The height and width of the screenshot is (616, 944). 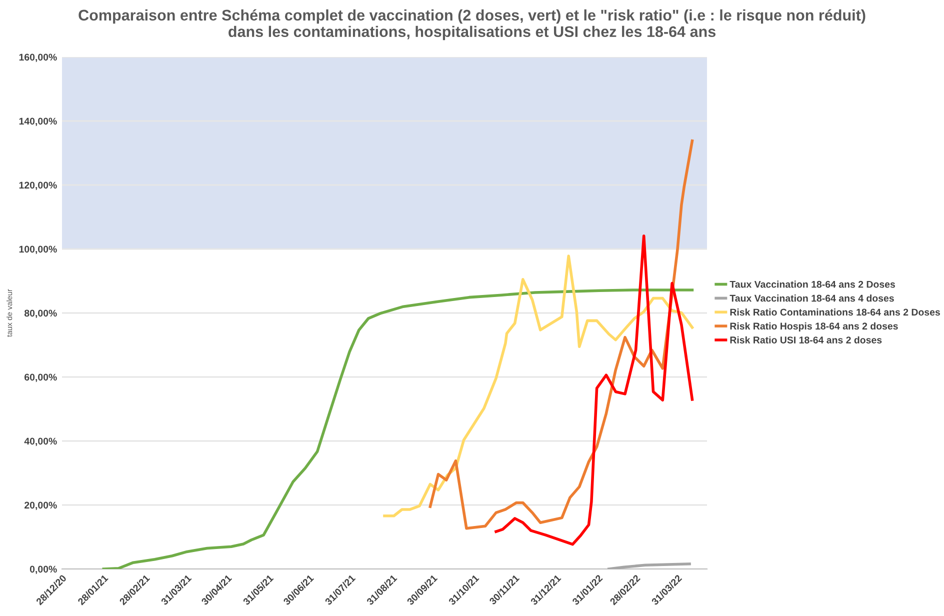 I want to click on y-tick-label: 60,00%, so click(x=40, y=378).